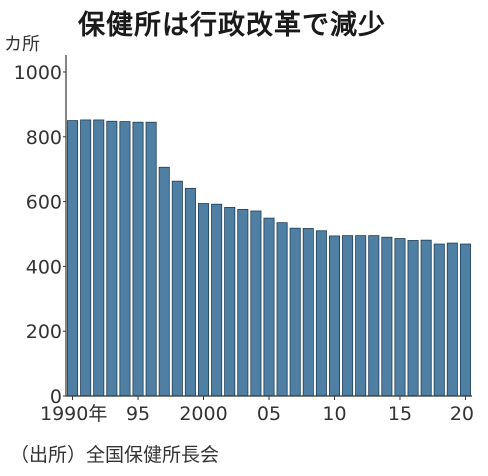 The width and height of the screenshot is (488, 476). I want to click on bar-2001, so click(217, 300).